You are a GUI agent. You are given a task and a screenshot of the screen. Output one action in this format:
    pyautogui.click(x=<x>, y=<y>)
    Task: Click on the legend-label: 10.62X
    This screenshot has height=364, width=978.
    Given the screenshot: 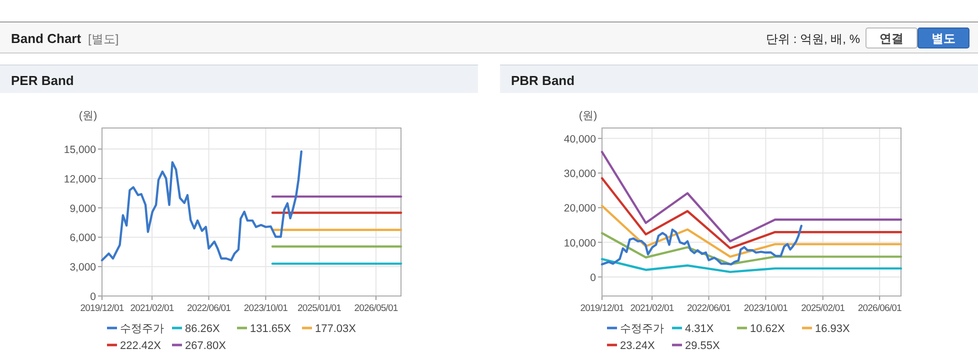 What is the action you would take?
    pyautogui.click(x=768, y=329)
    